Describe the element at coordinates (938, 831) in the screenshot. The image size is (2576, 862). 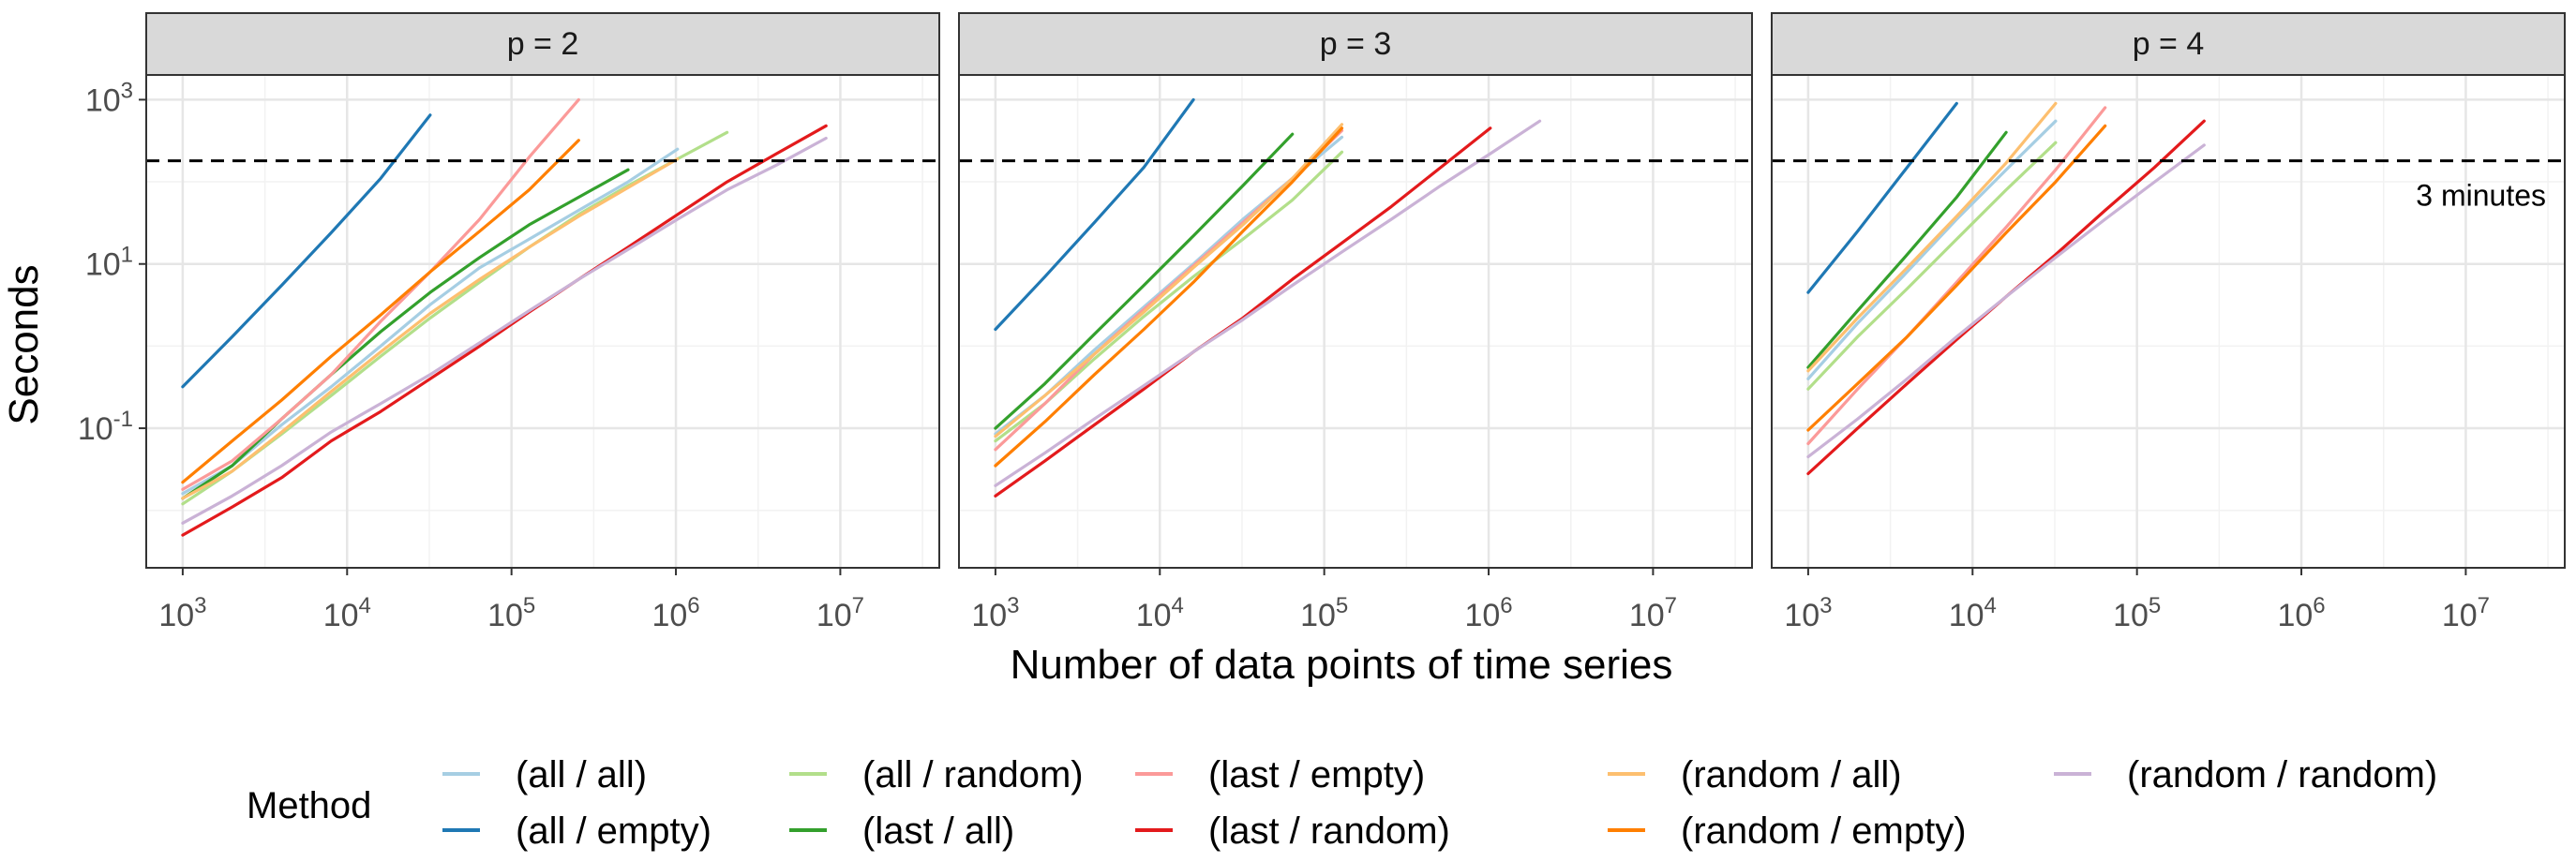
I see `legend-label: (last / all)` at that location.